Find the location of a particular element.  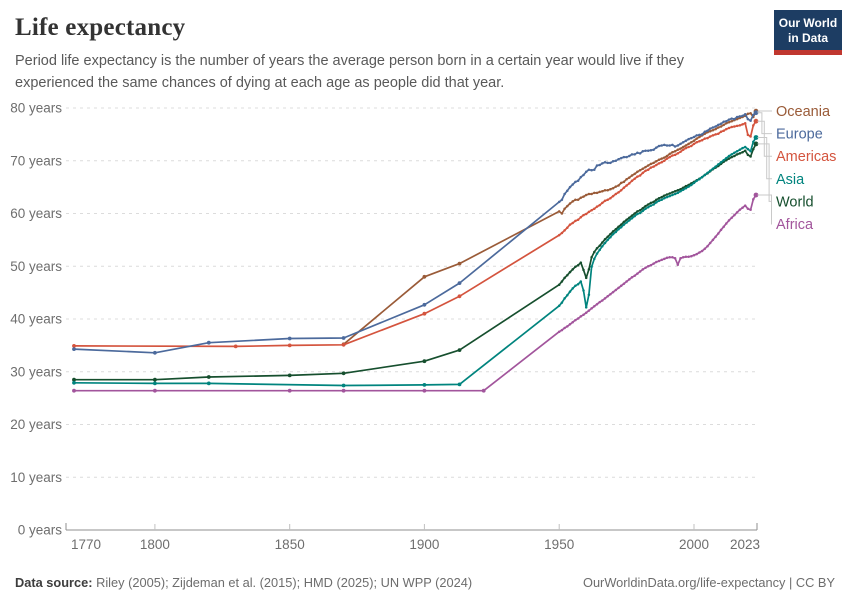

legend-label-europe: Europe is located at coordinates (799, 135).